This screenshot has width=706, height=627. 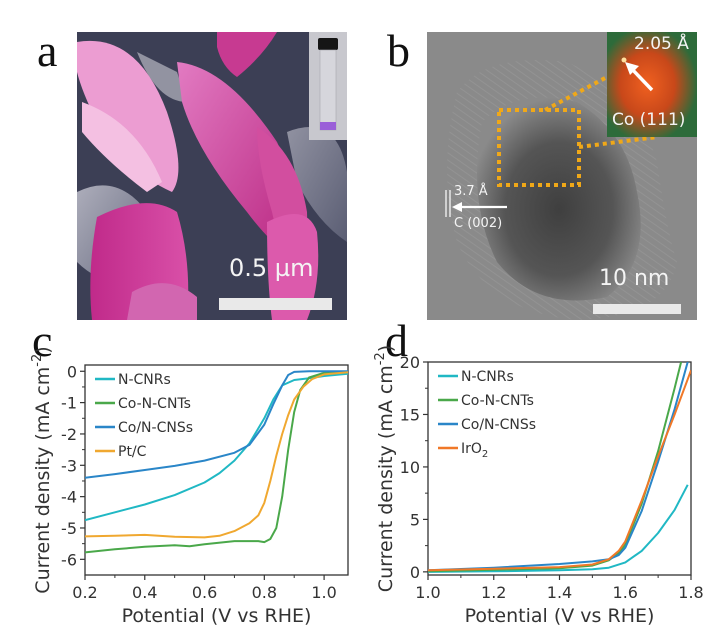 What do you see at coordinates (144, 592) in the screenshot?
I see `x-tick-label: 0.4` at bounding box center [144, 592].